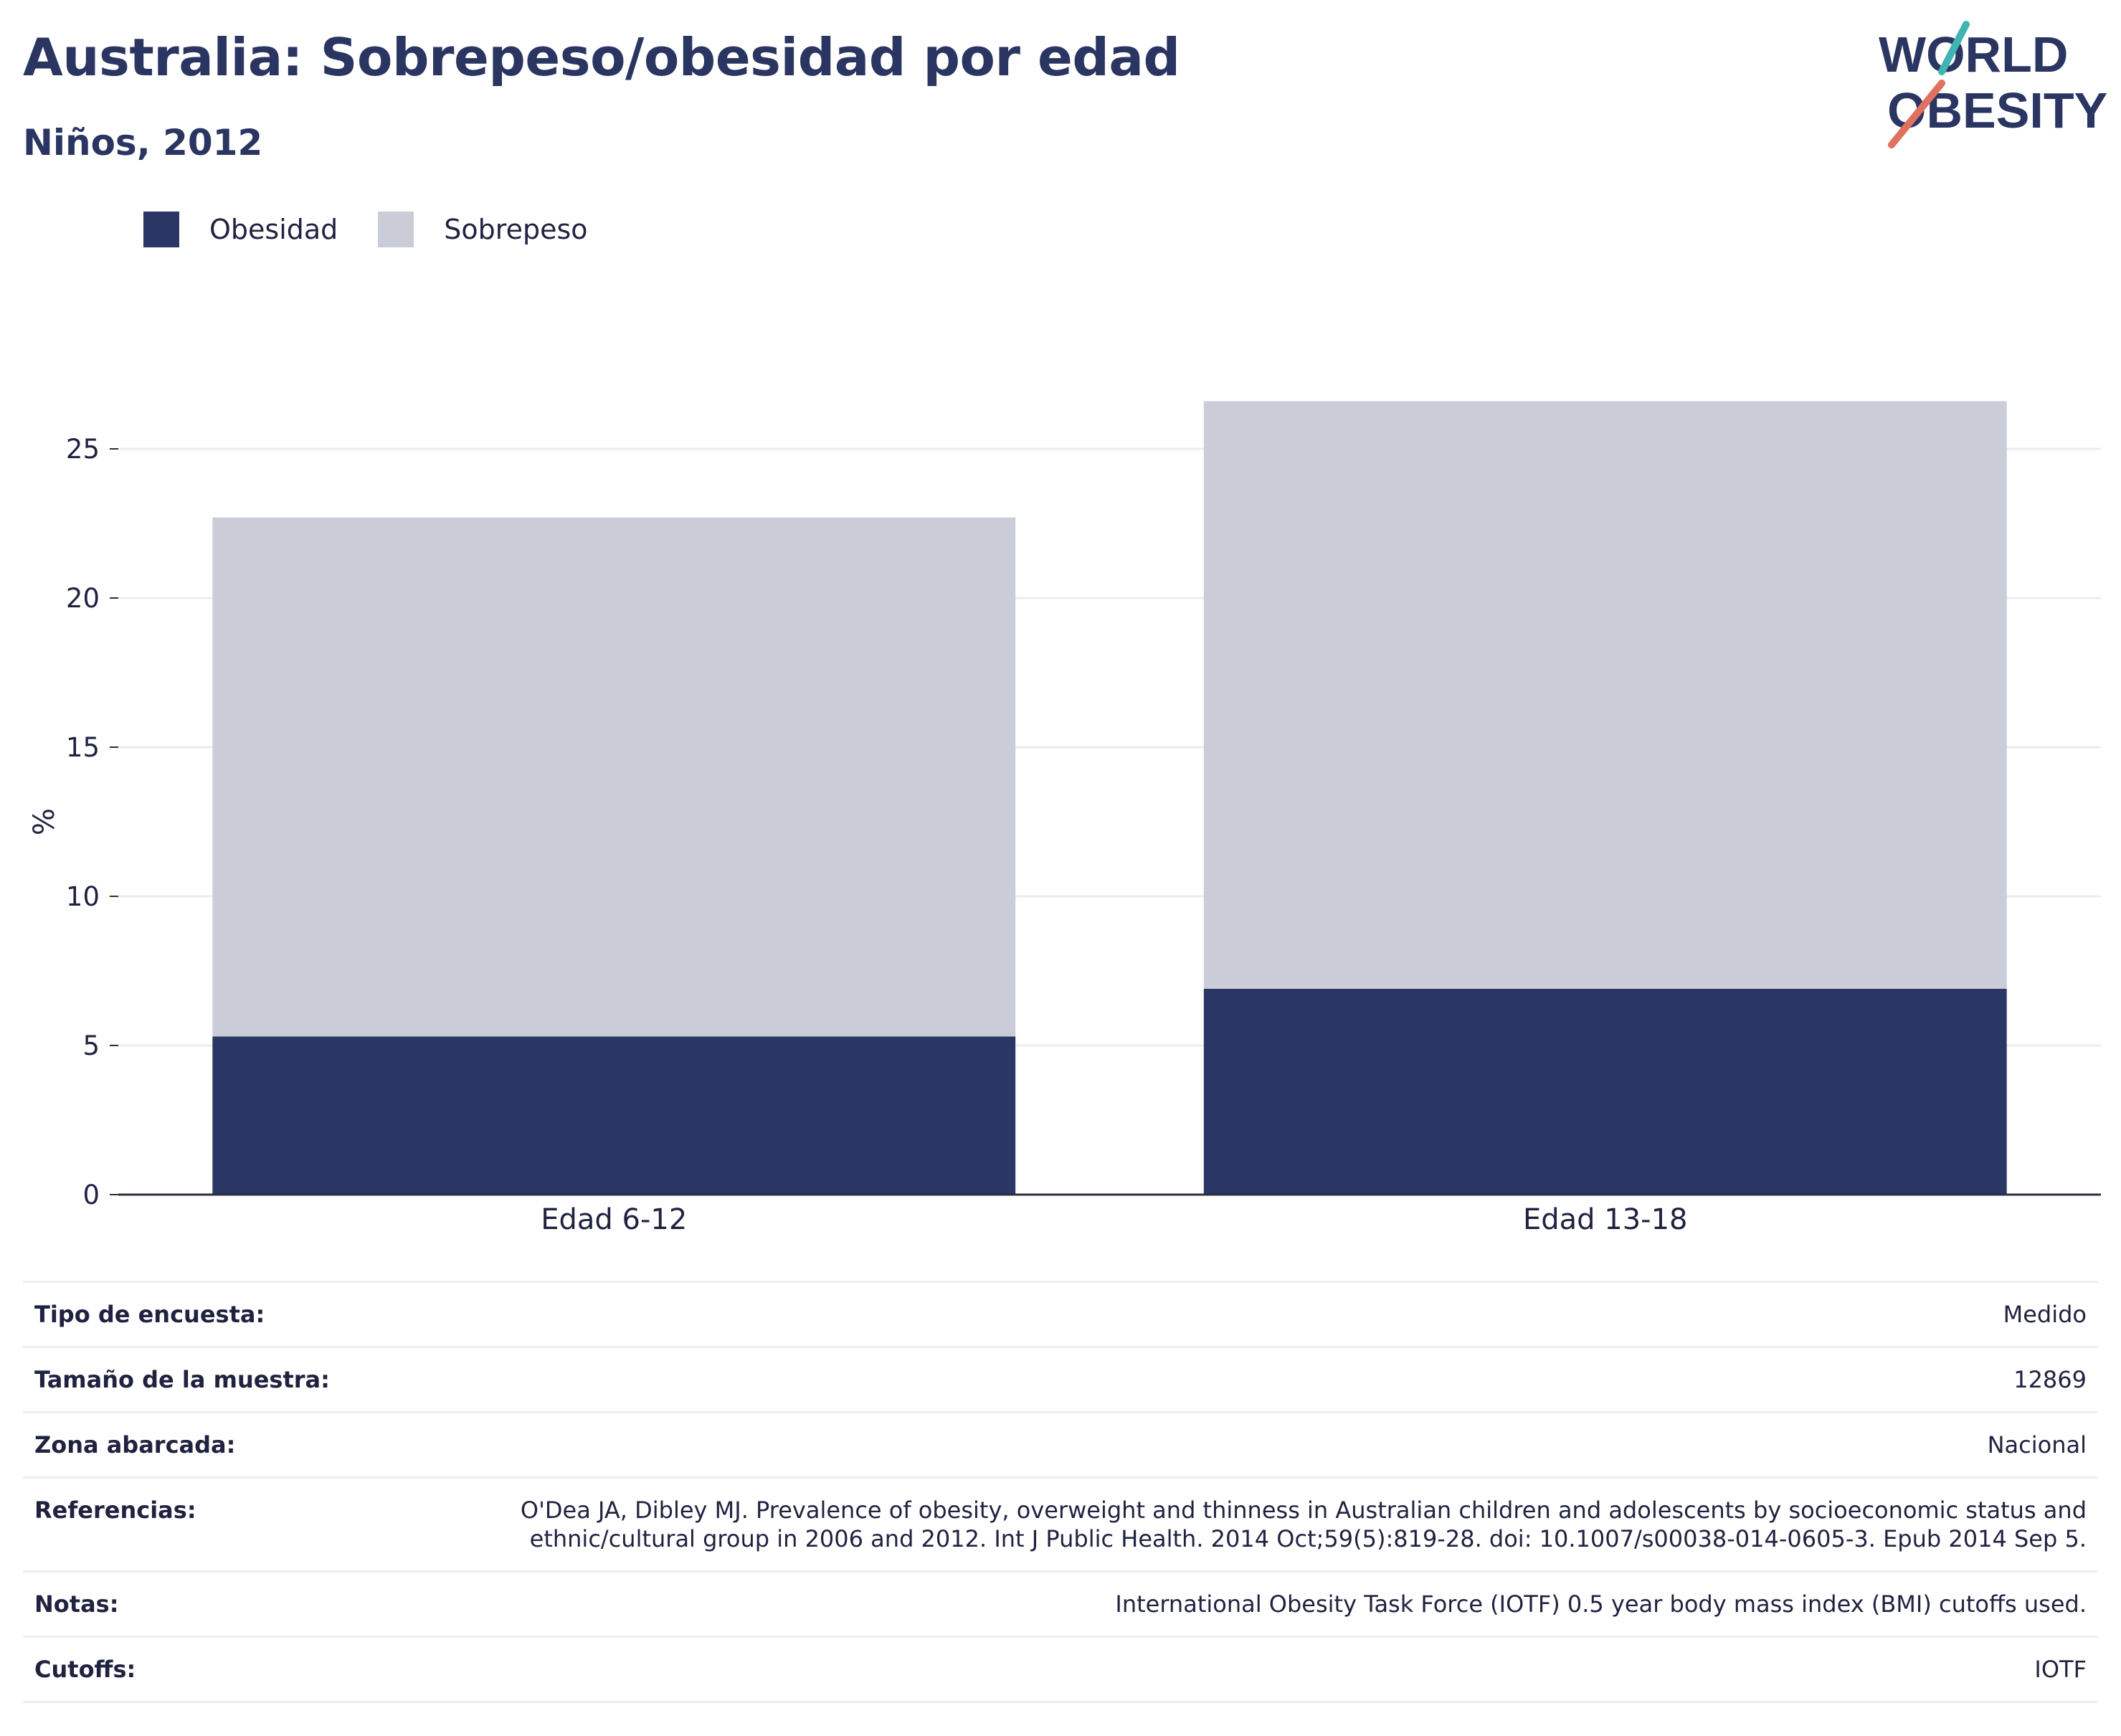  What do you see at coordinates (83, 897) in the screenshot?
I see `y-tick-label: 10` at bounding box center [83, 897].